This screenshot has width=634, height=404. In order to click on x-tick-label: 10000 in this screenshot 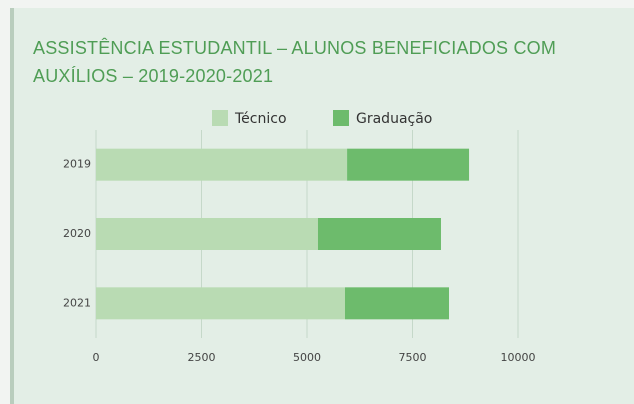, I will do `click(518, 357)`.